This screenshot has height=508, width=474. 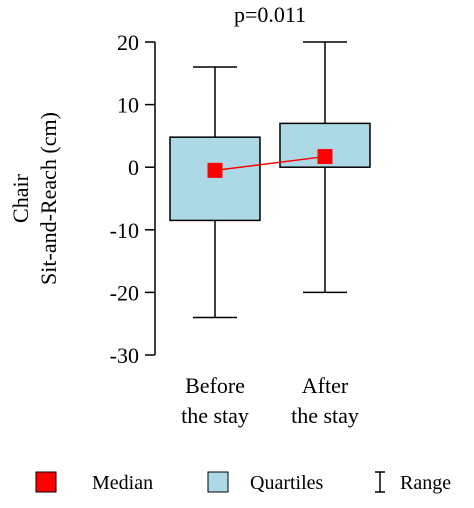 I want to click on legend-range-label: Range, so click(x=425, y=483).